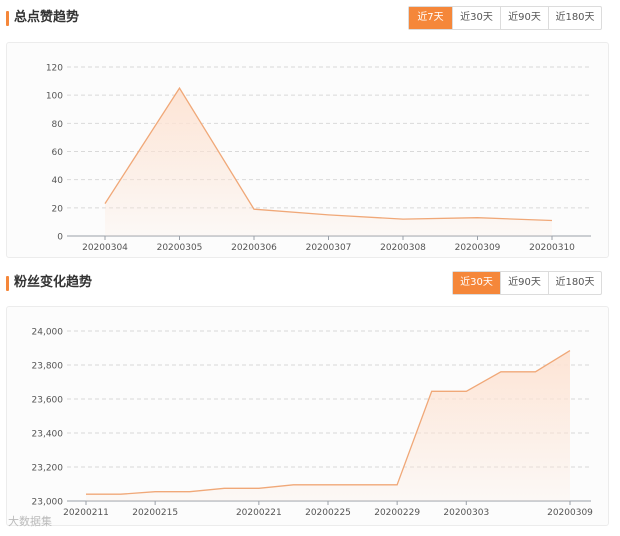 The image size is (620, 536). Describe the element at coordinates (329, 248) in the screenshot. I see `x-tick-label: 20200307` at that location.